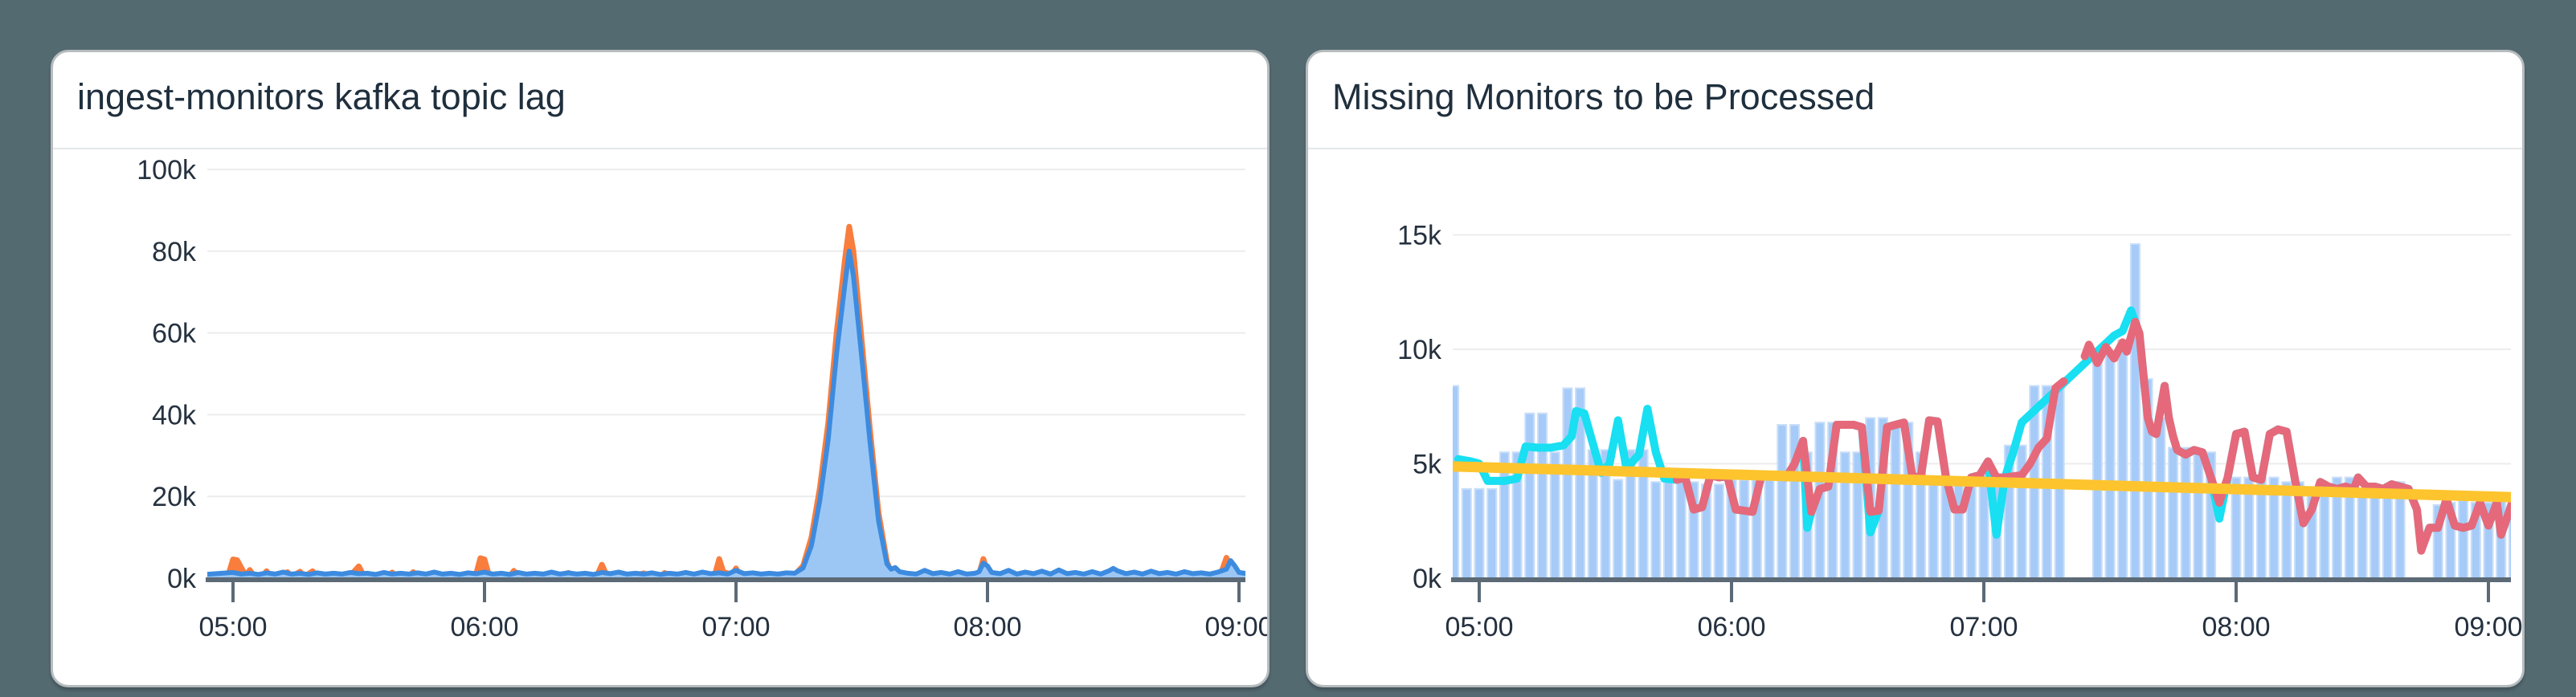  What do you see at coordinates (1420, 236) in the screenshot?
I see `y-tick-label: 15k` at bounding box center [1420, 236].